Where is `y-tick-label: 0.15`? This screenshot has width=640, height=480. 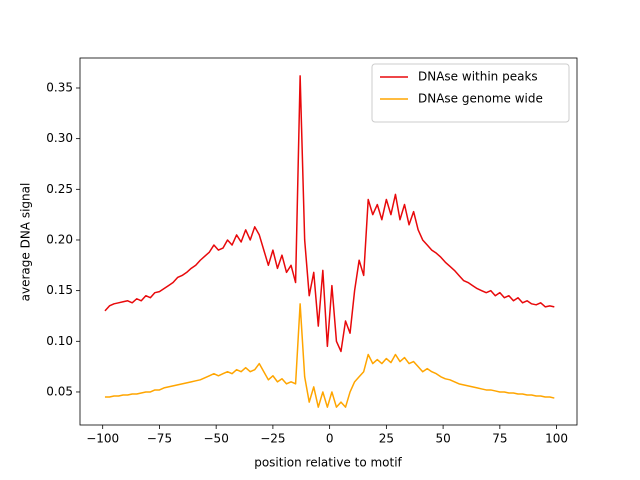
y-tick-label: 0.15 is located at coordinates (59, 290).